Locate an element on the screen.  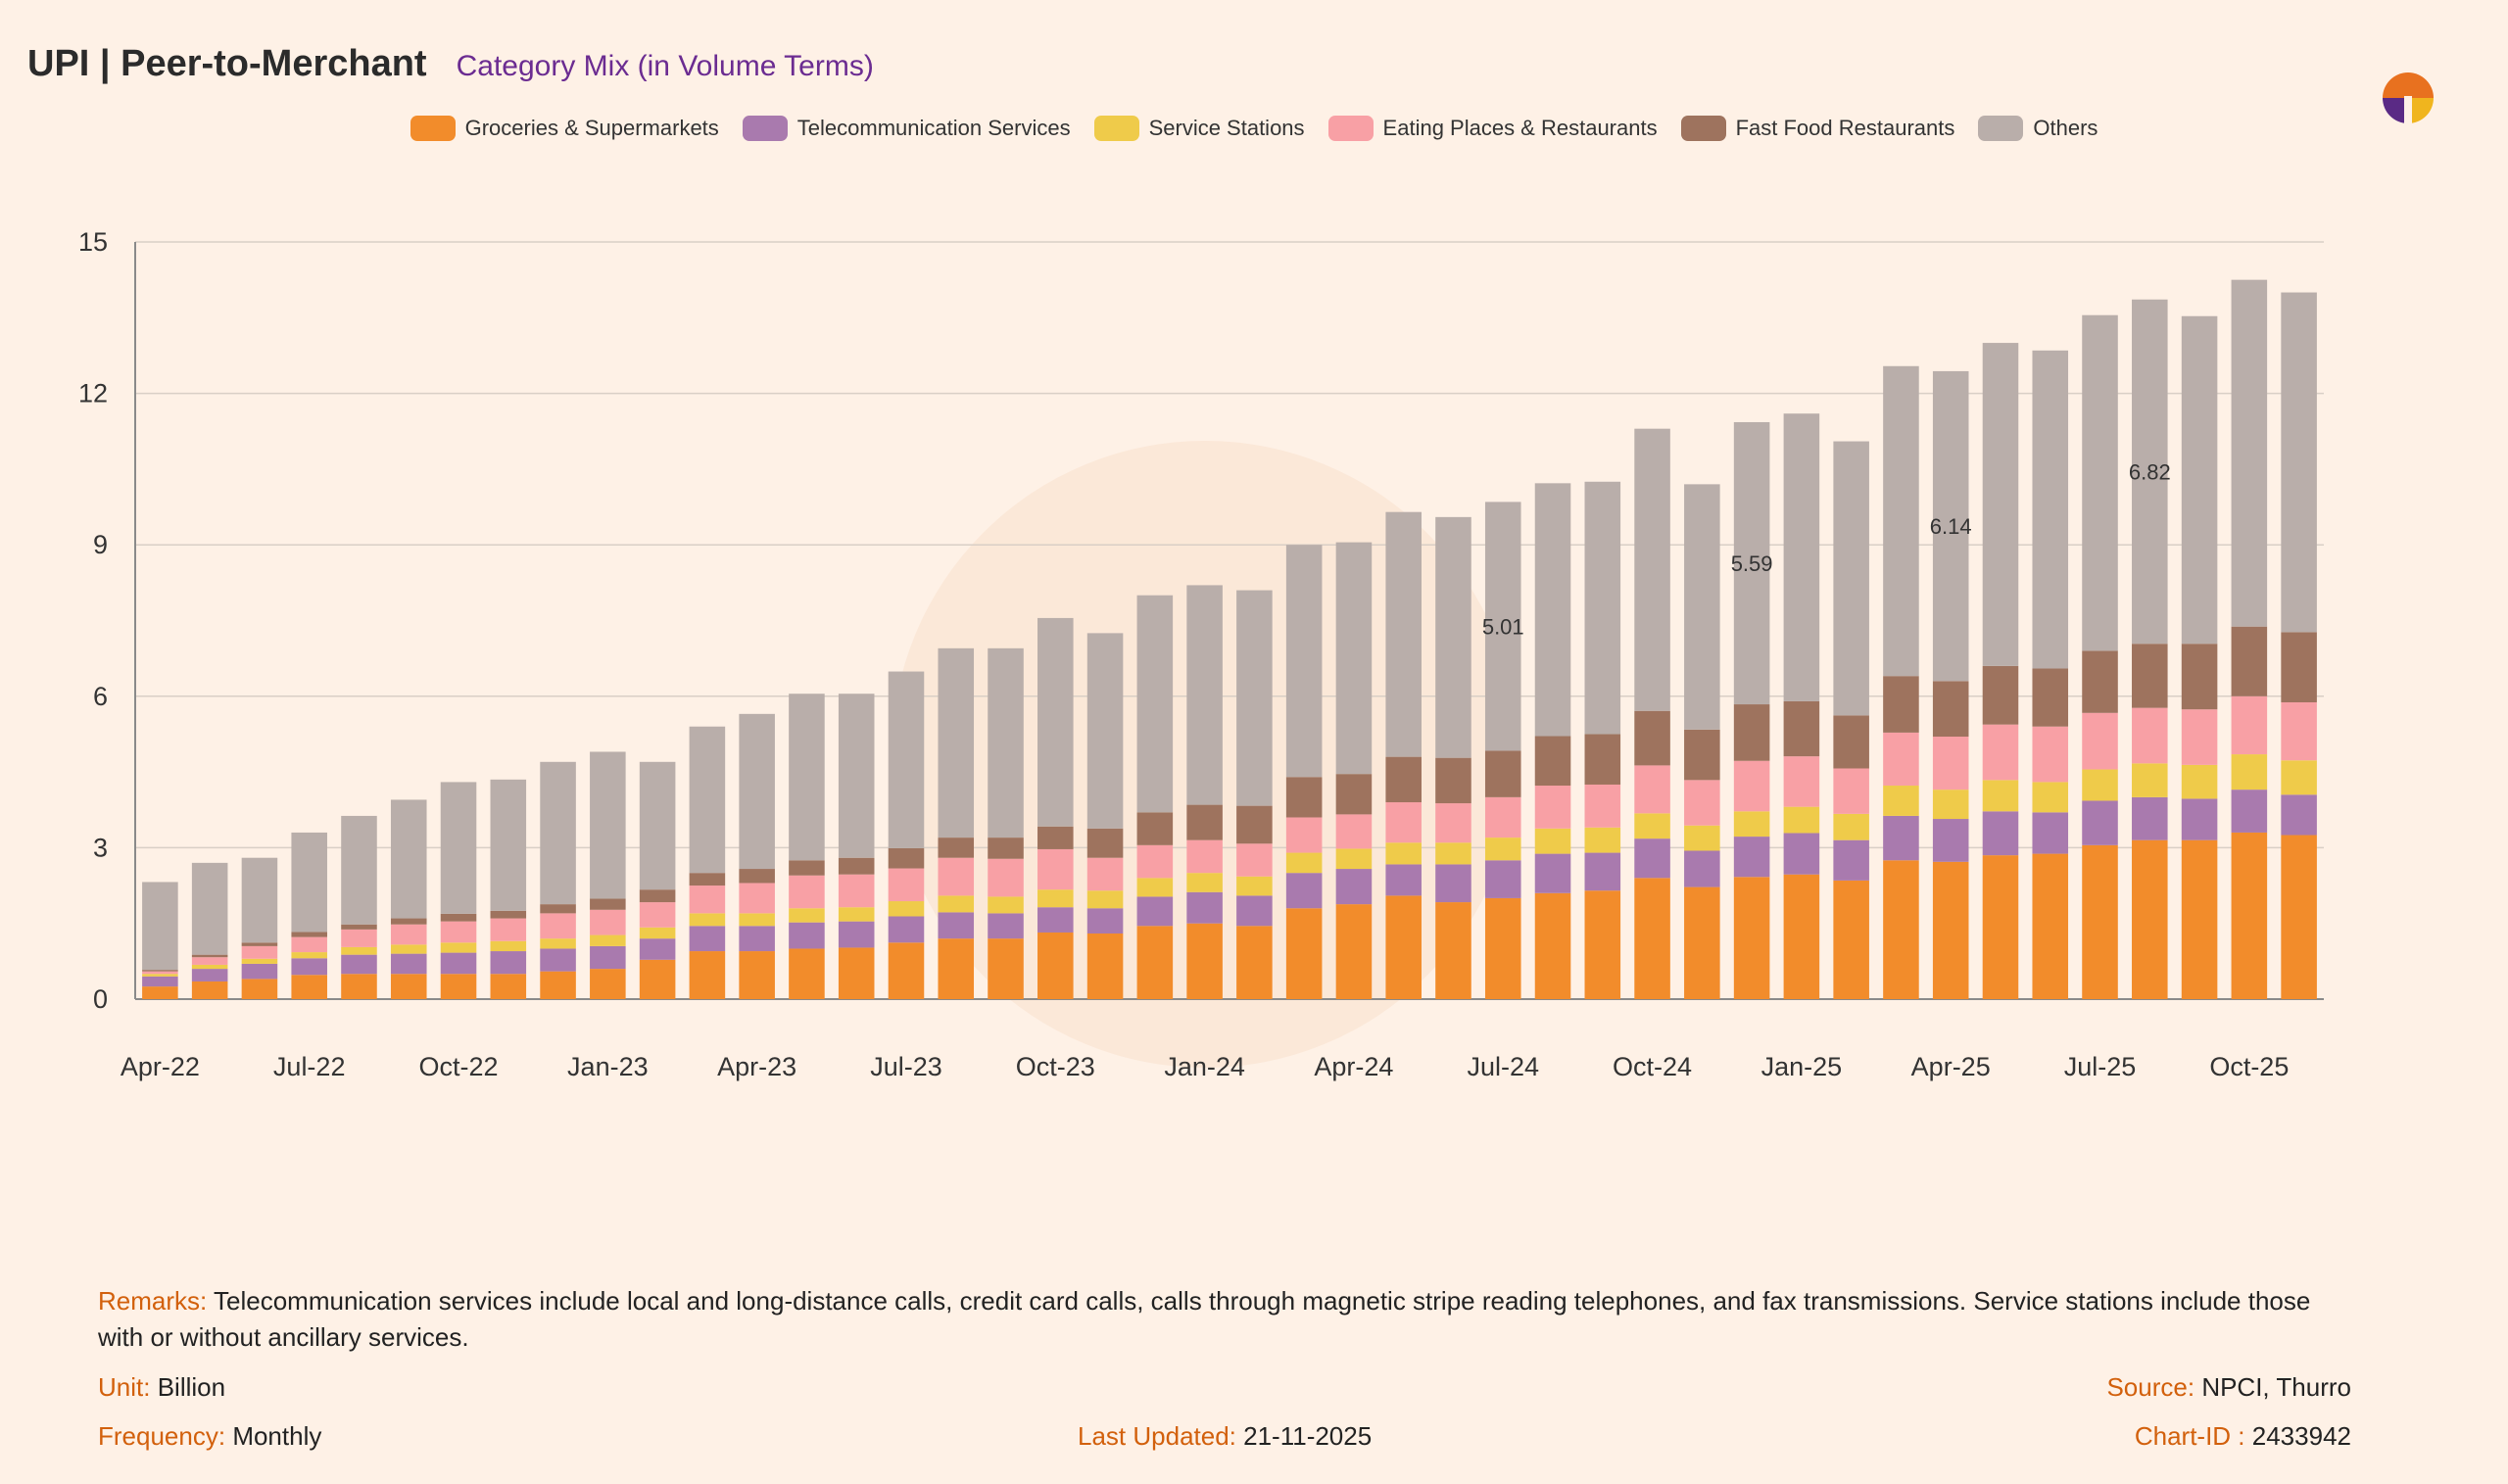
legend-item: Eating Places & Restaurants is located at coordinates (1492, 128).